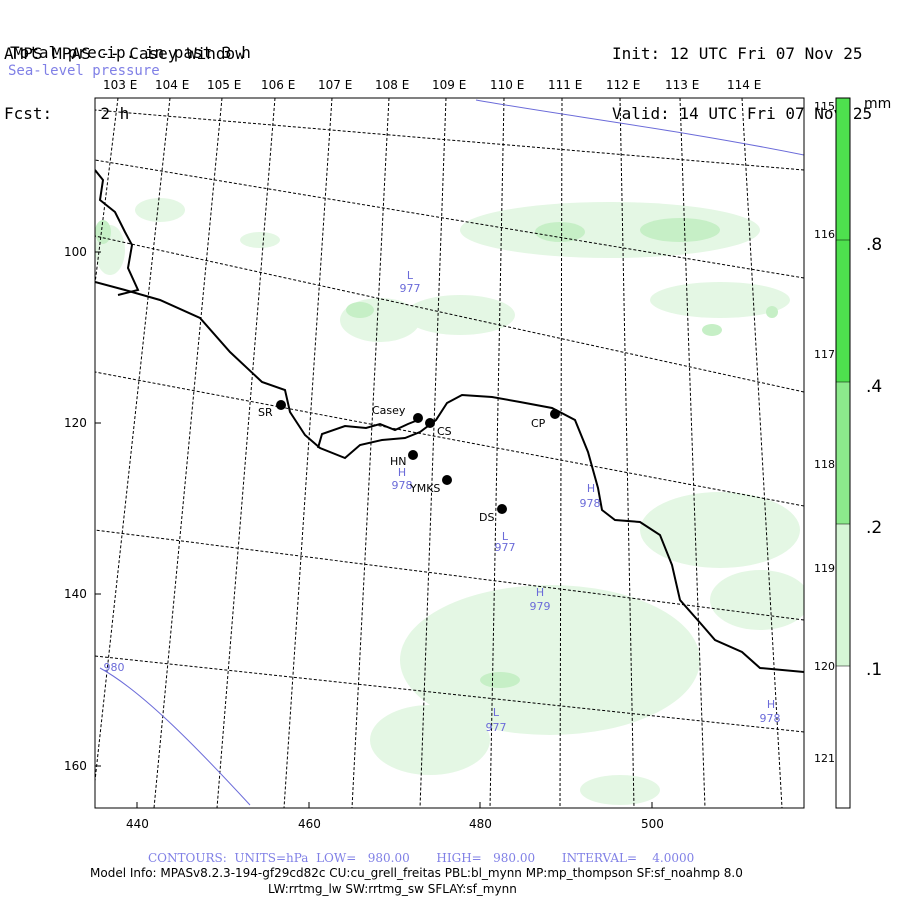  I want to click on overlay-title: Sea-level pressure, so click(84, 71).